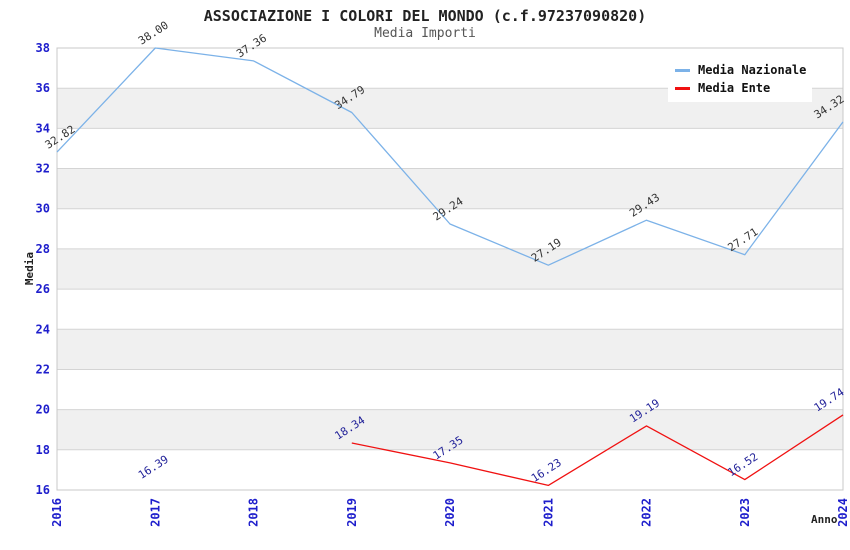  What do you see at coordinates (43, 209) in the screenshot?
I see `y-tick-label: 30` at bounding box center [43, 209].